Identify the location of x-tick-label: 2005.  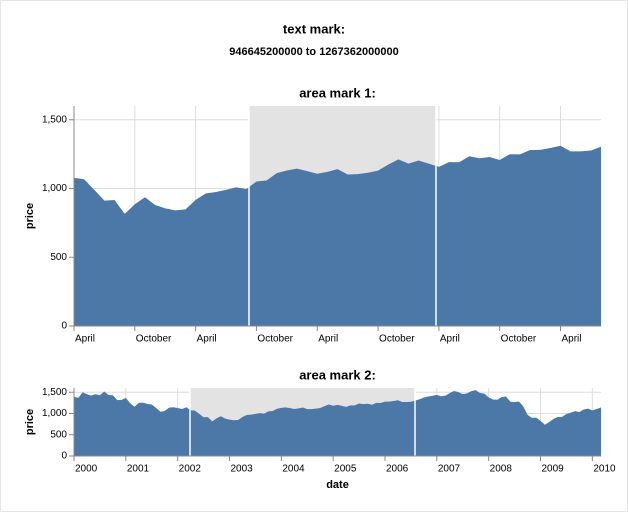
(345, 469).